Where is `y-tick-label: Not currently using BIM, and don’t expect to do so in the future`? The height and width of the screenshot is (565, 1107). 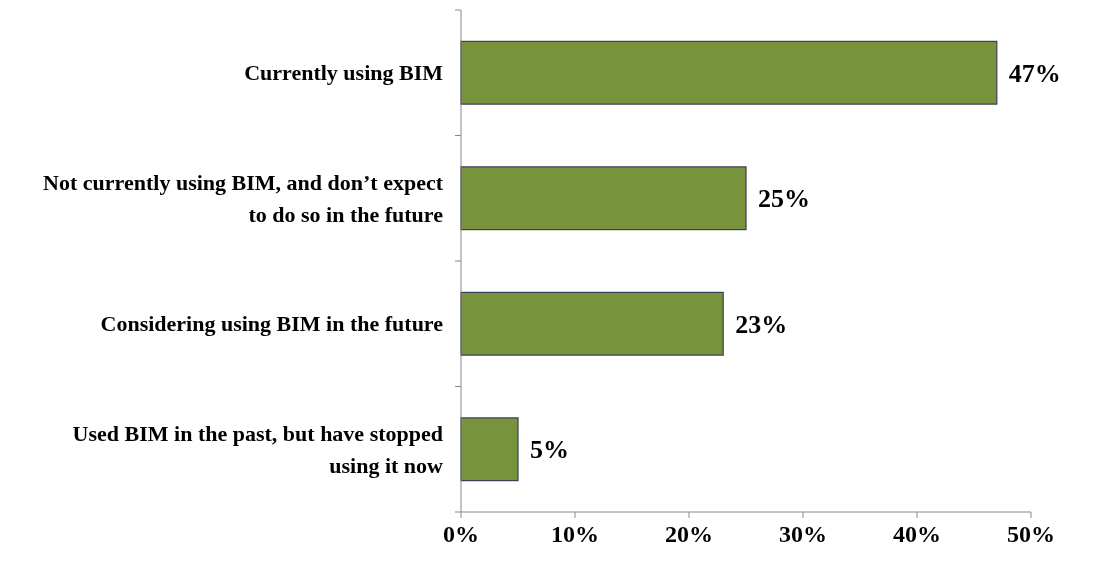 y-tick-label: Not currently using BIM, and don’t expect to do so in the future is located at coordinates (243, 198).